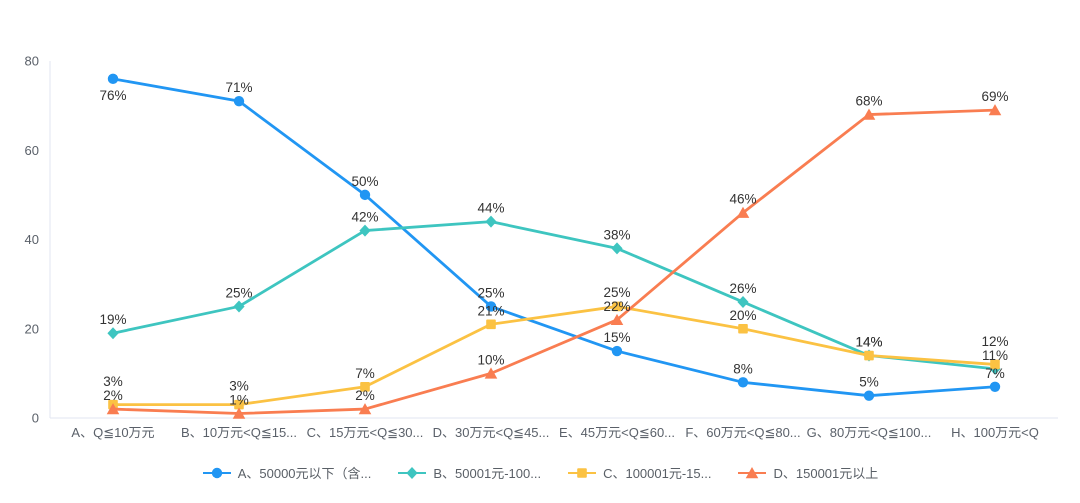 This screenshot has width=1080, height=503. I want to click on data-label: 20%, so click(742, 315).